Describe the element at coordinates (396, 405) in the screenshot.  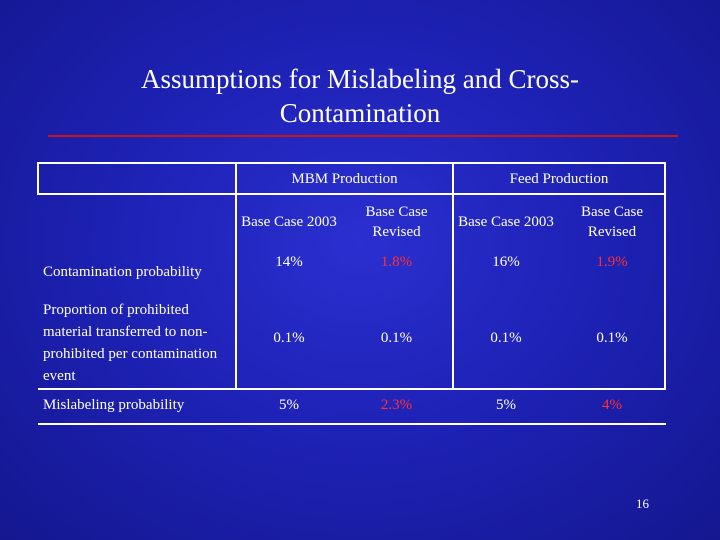
I see `table-cell: 2.3%` at that location.